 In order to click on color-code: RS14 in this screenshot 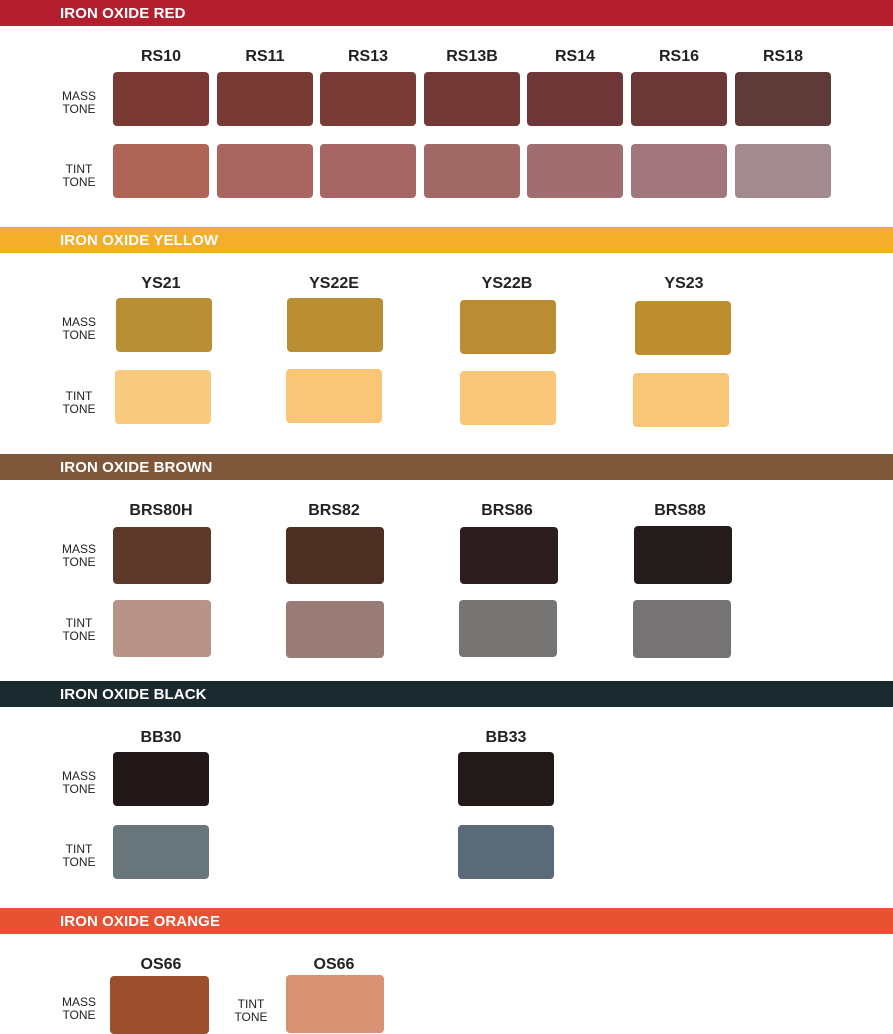, I will do `click(575, 56)`.